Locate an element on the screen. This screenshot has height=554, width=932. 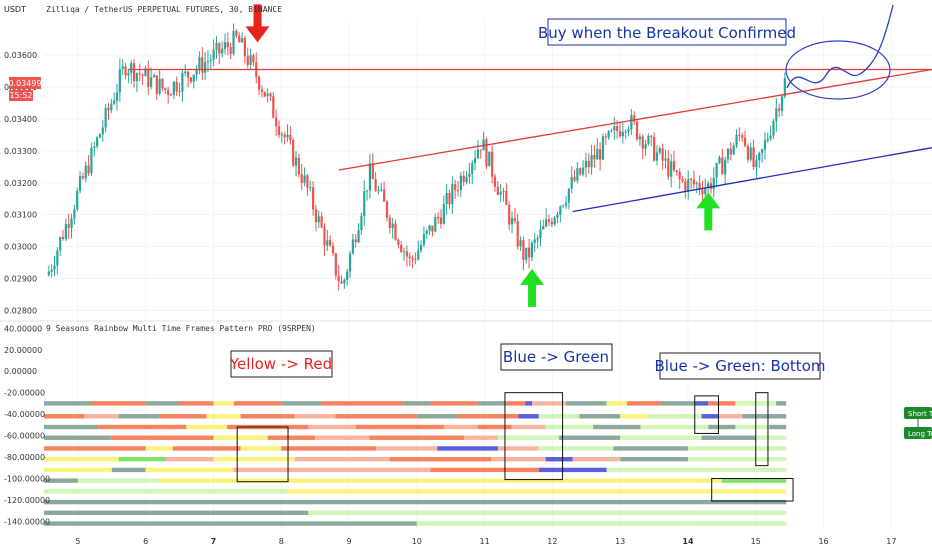
blue-green-label: Blue -> Green is located at coordinates (556, 357).